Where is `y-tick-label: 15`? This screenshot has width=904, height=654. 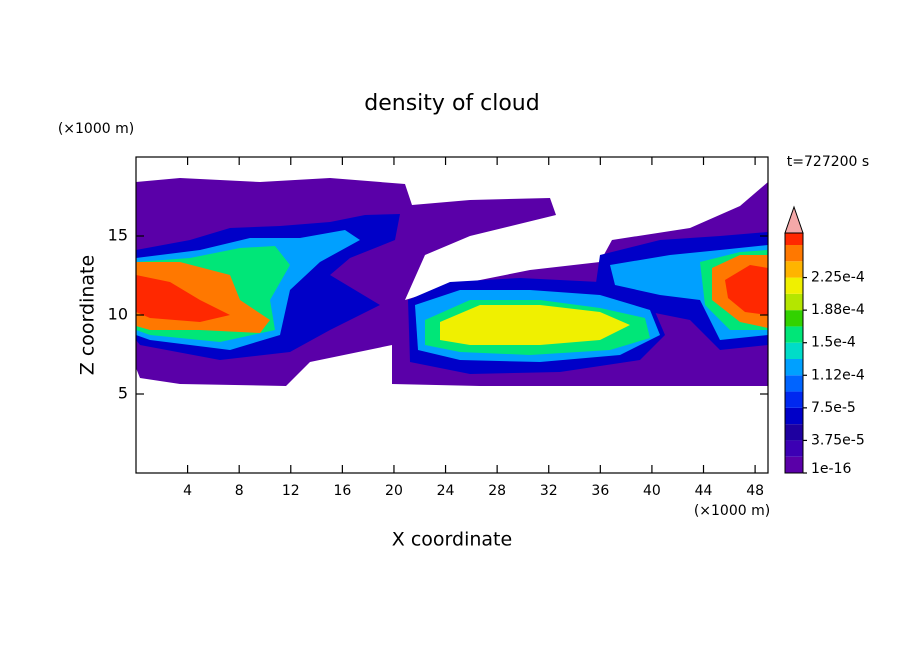 y-tick-label: 15 is located at coordinates (118, 235).